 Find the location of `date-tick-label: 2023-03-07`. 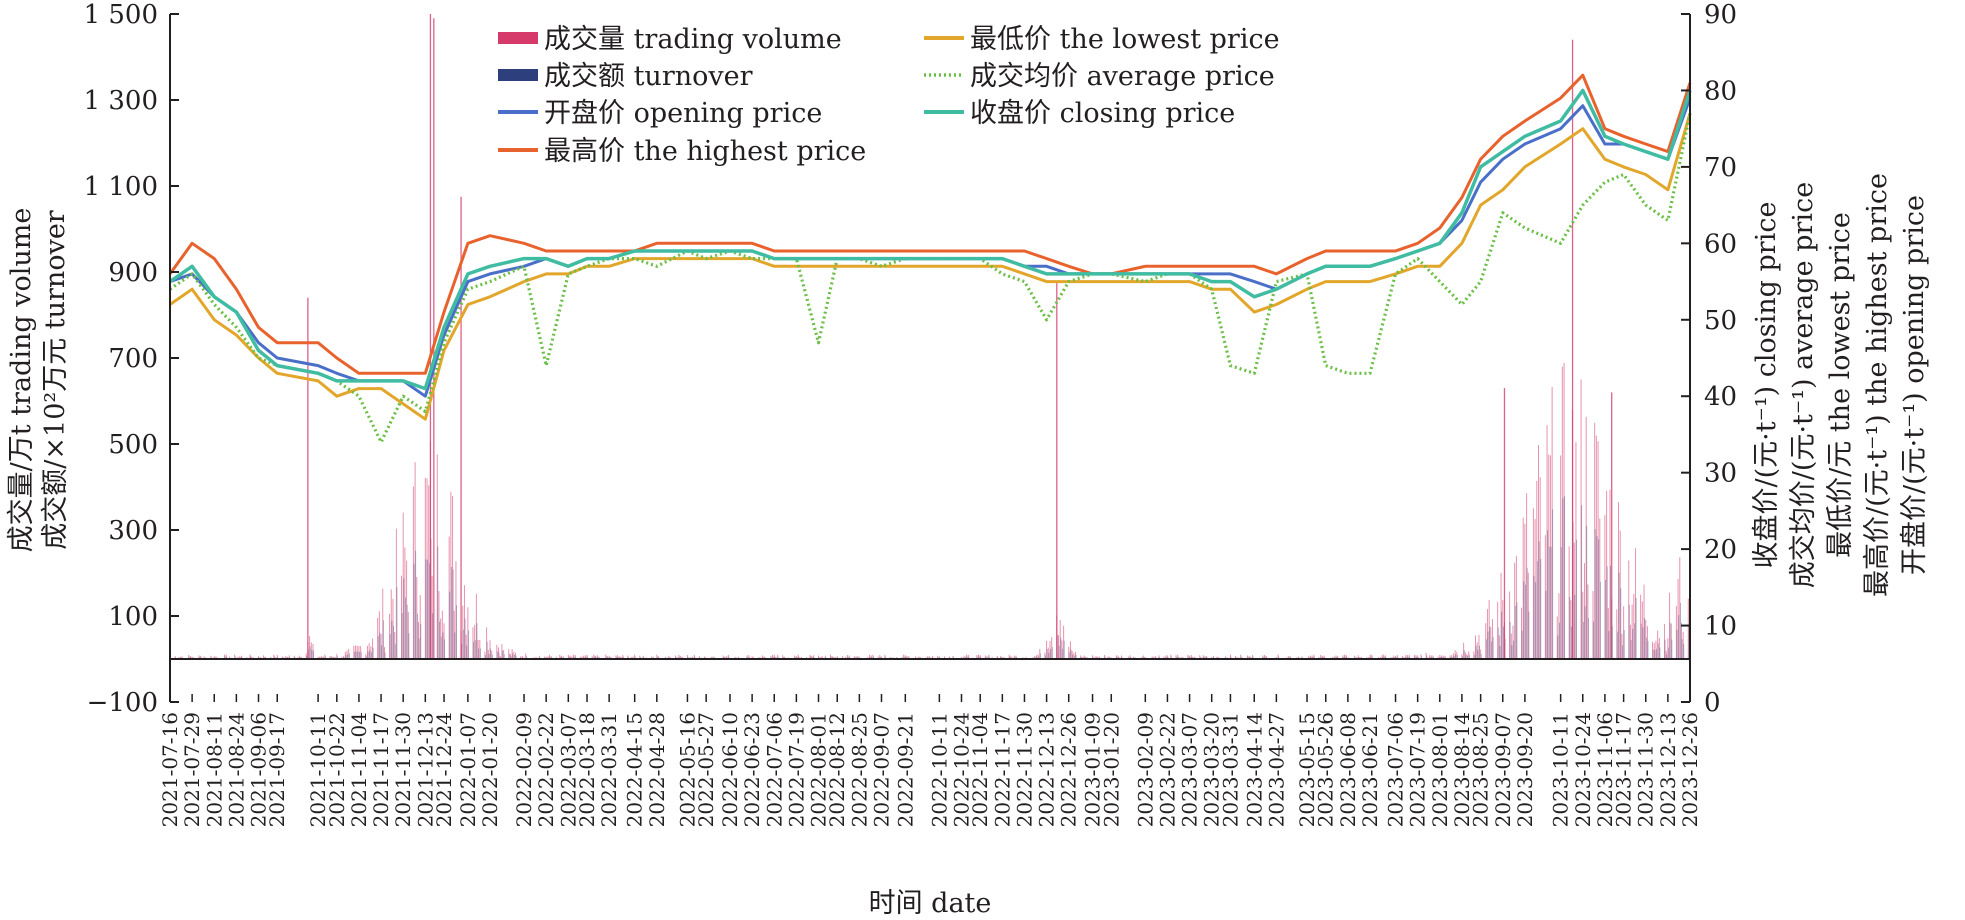

date-tick-label: 2023-03-07 is located at coordinates (1190, 769).